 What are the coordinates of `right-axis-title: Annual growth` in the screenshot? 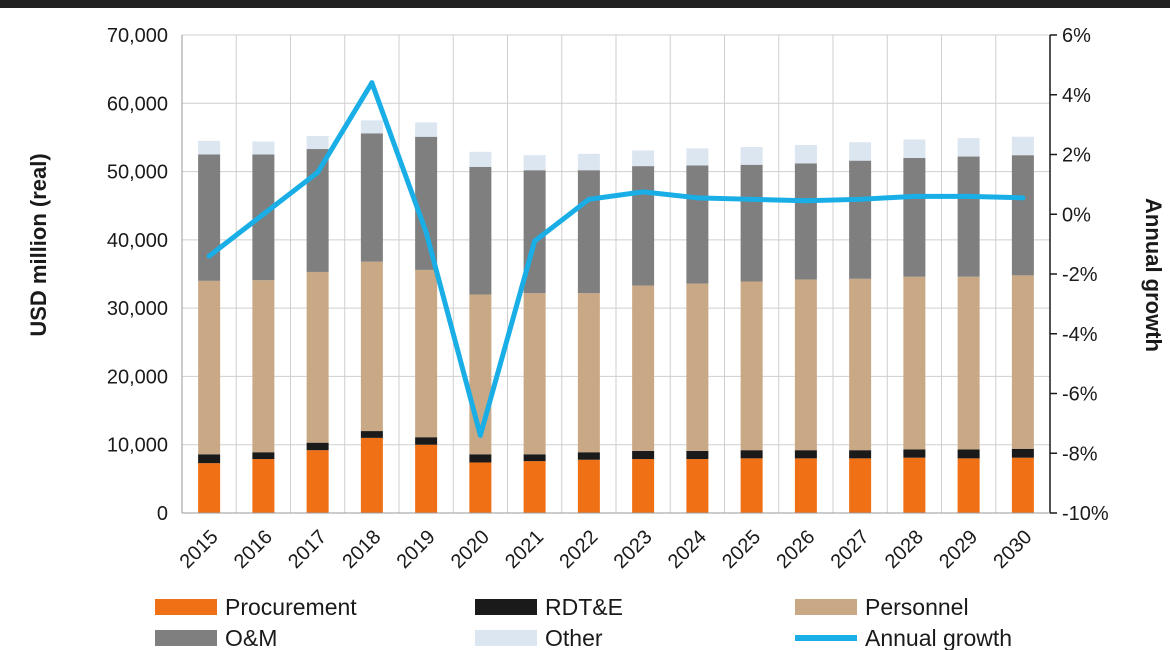 It's located at (1153, 275).